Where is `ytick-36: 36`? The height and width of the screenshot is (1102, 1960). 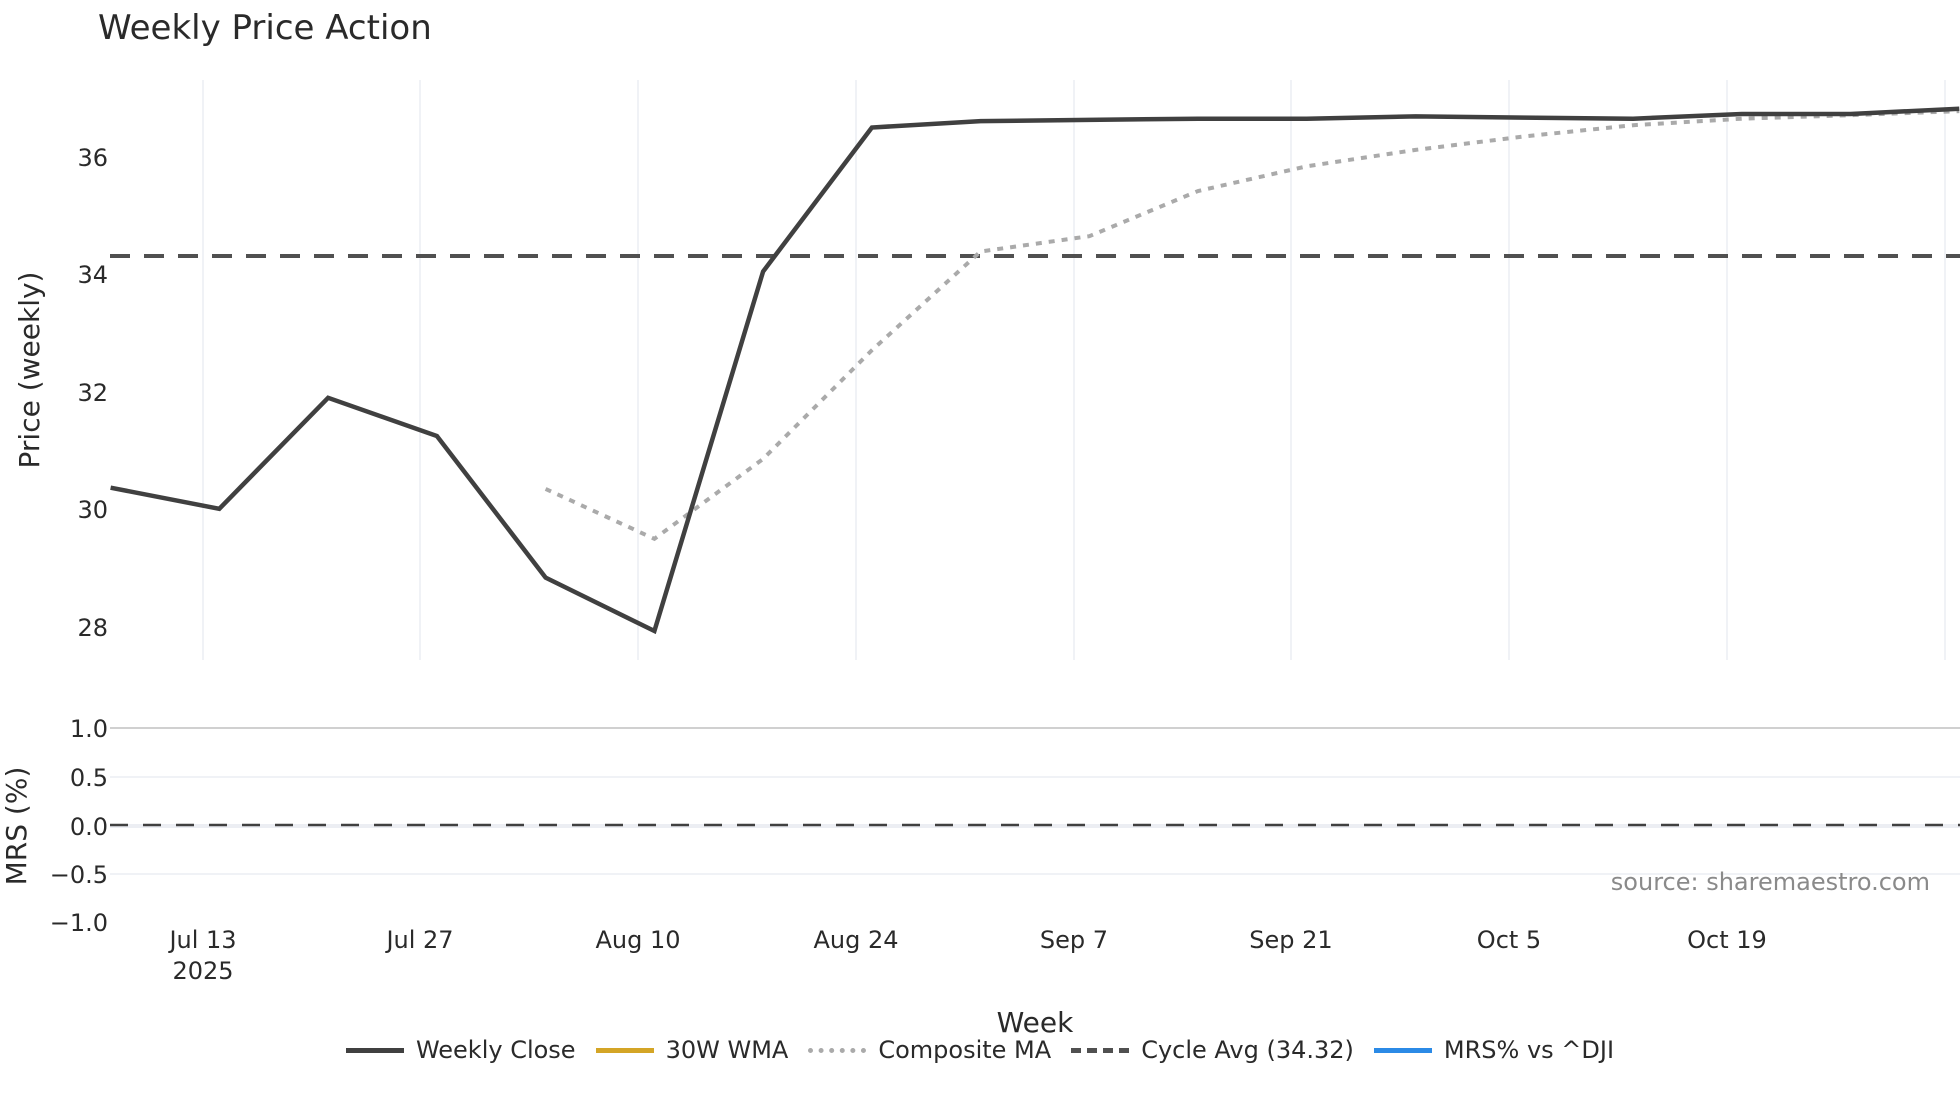
ytick-36: 36 is located at coordinates (92, 158).